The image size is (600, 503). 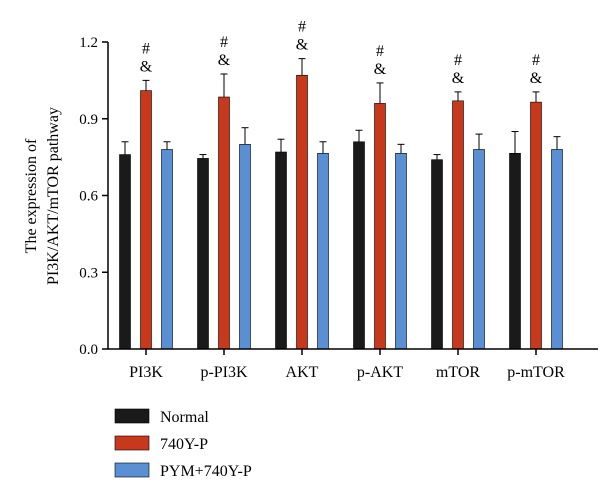 What do you see at coordinates (302, 372) in the screenshot?
I see `x-tick-label: AKT` at bounding box center [302, 372].